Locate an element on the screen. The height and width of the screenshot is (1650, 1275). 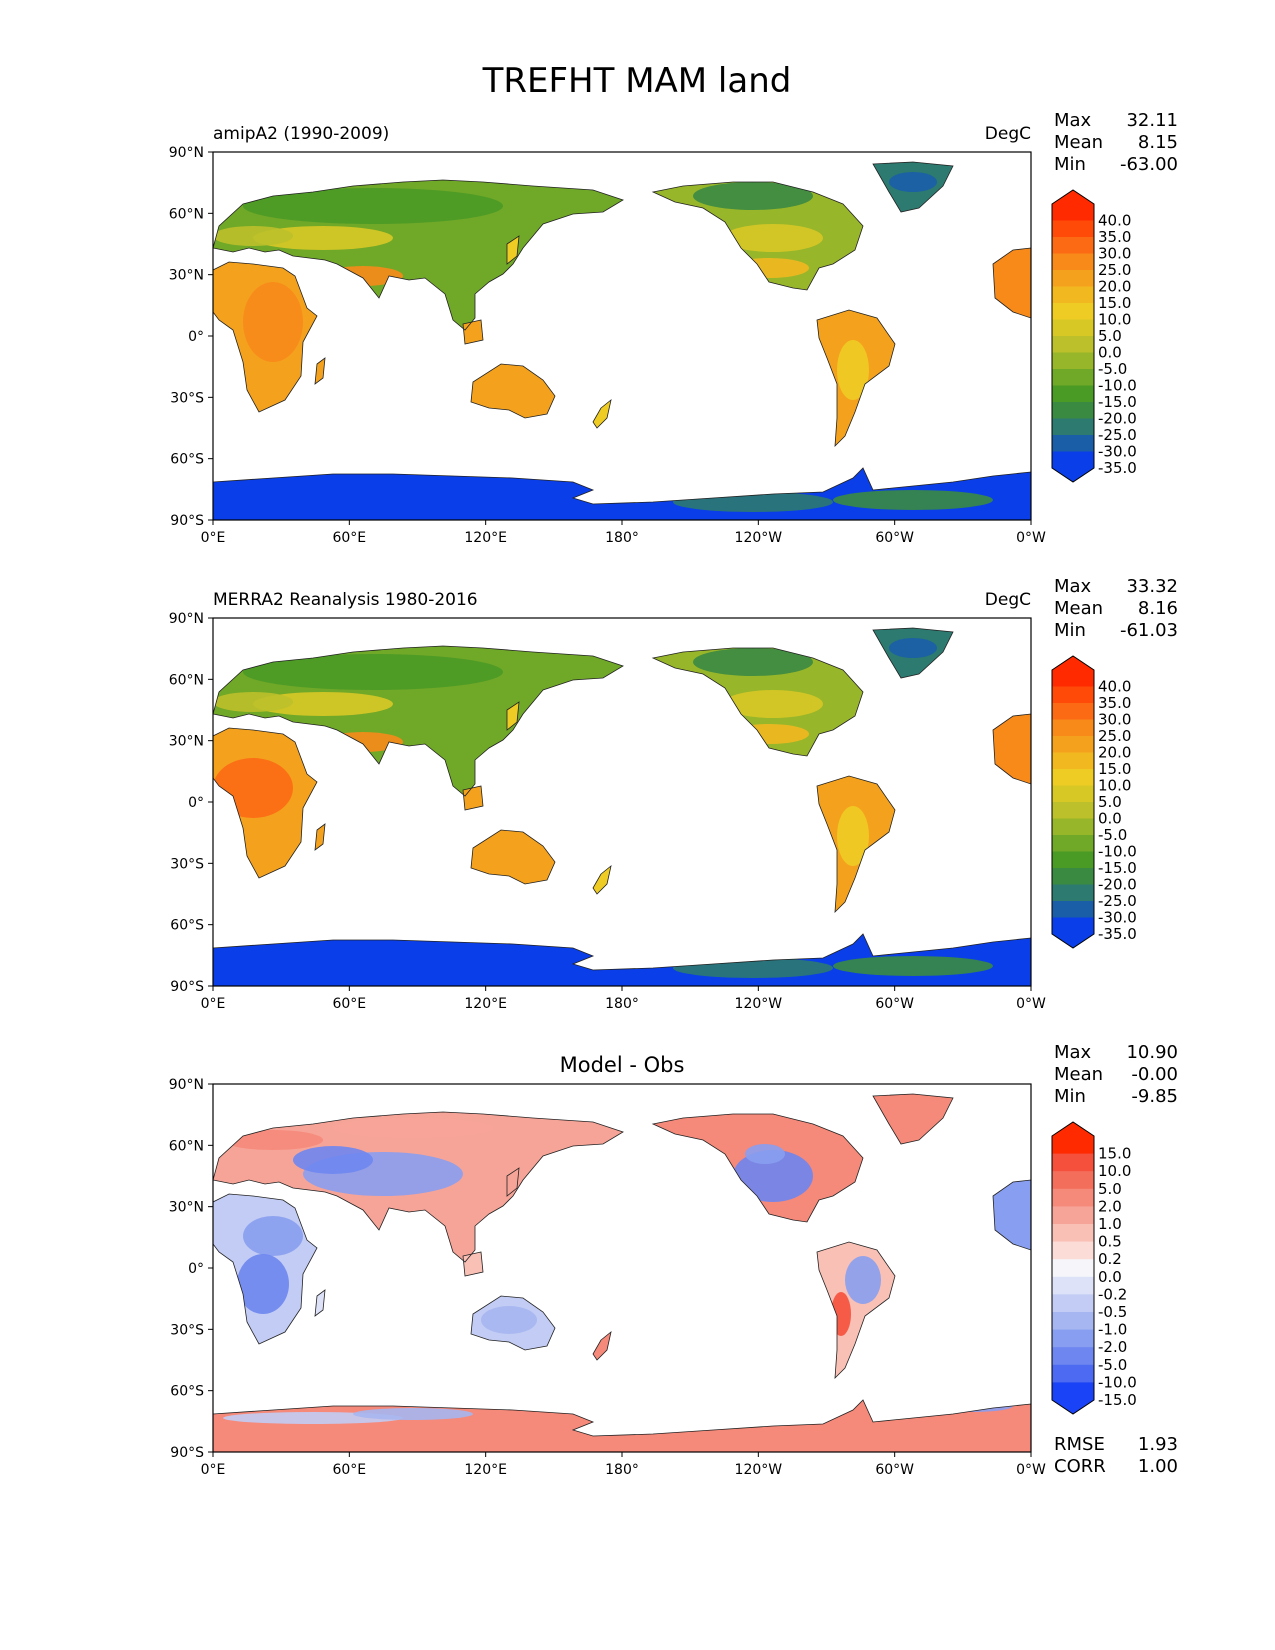
stat-label-corr: CORR is located at coordinates (1080, 1466).